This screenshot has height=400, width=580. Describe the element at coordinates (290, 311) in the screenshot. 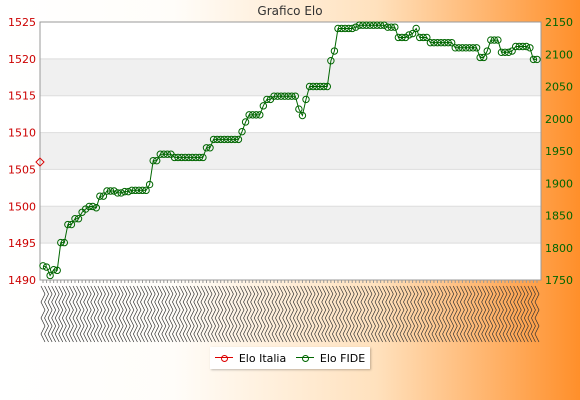

I see `x-axis-ticks` at that location.